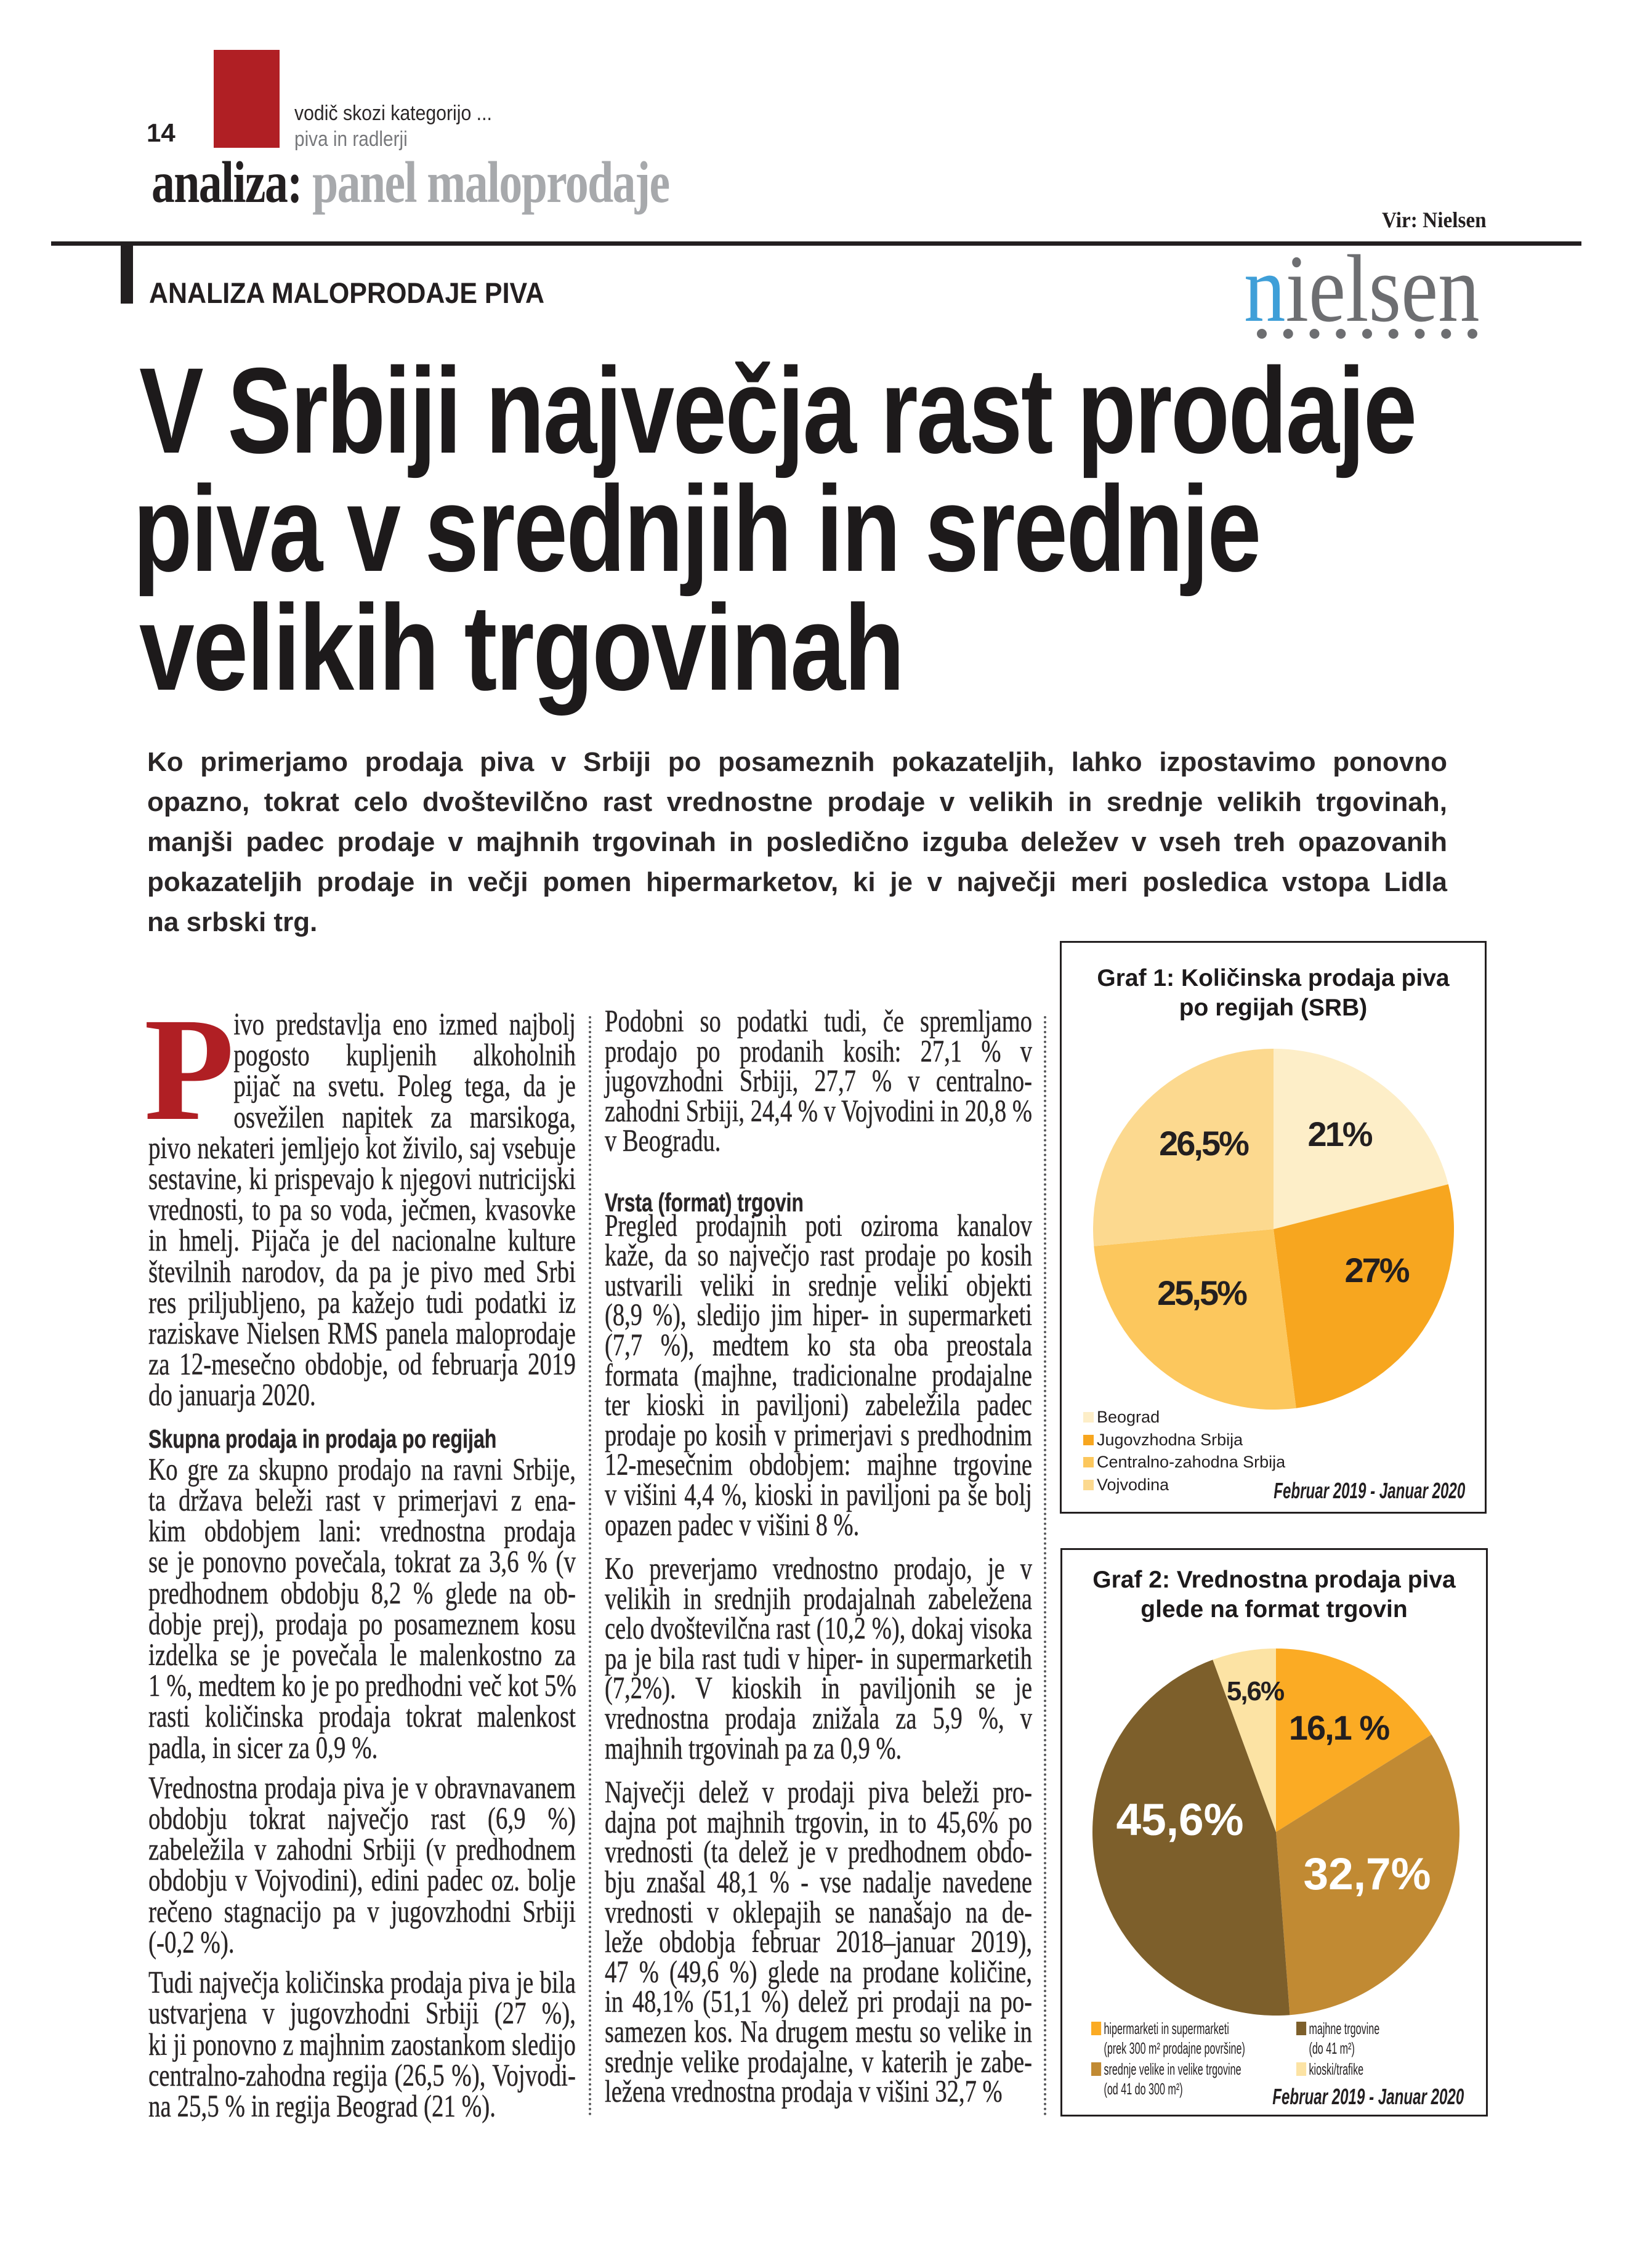 The width and height of the screenshot is (1635, 2268). I want to click on svg-text: 45,6%, so click(1180, 1820).